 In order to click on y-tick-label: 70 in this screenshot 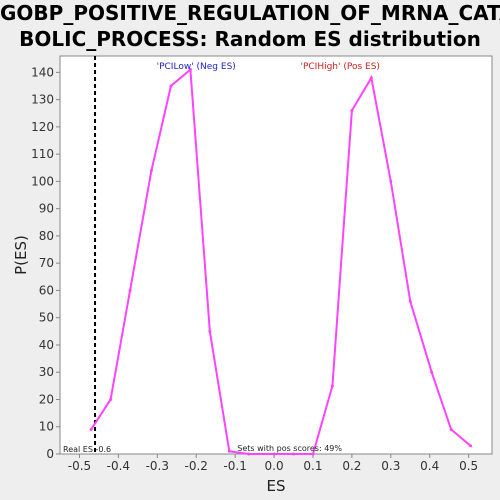, I will do `click(46, 263)`.